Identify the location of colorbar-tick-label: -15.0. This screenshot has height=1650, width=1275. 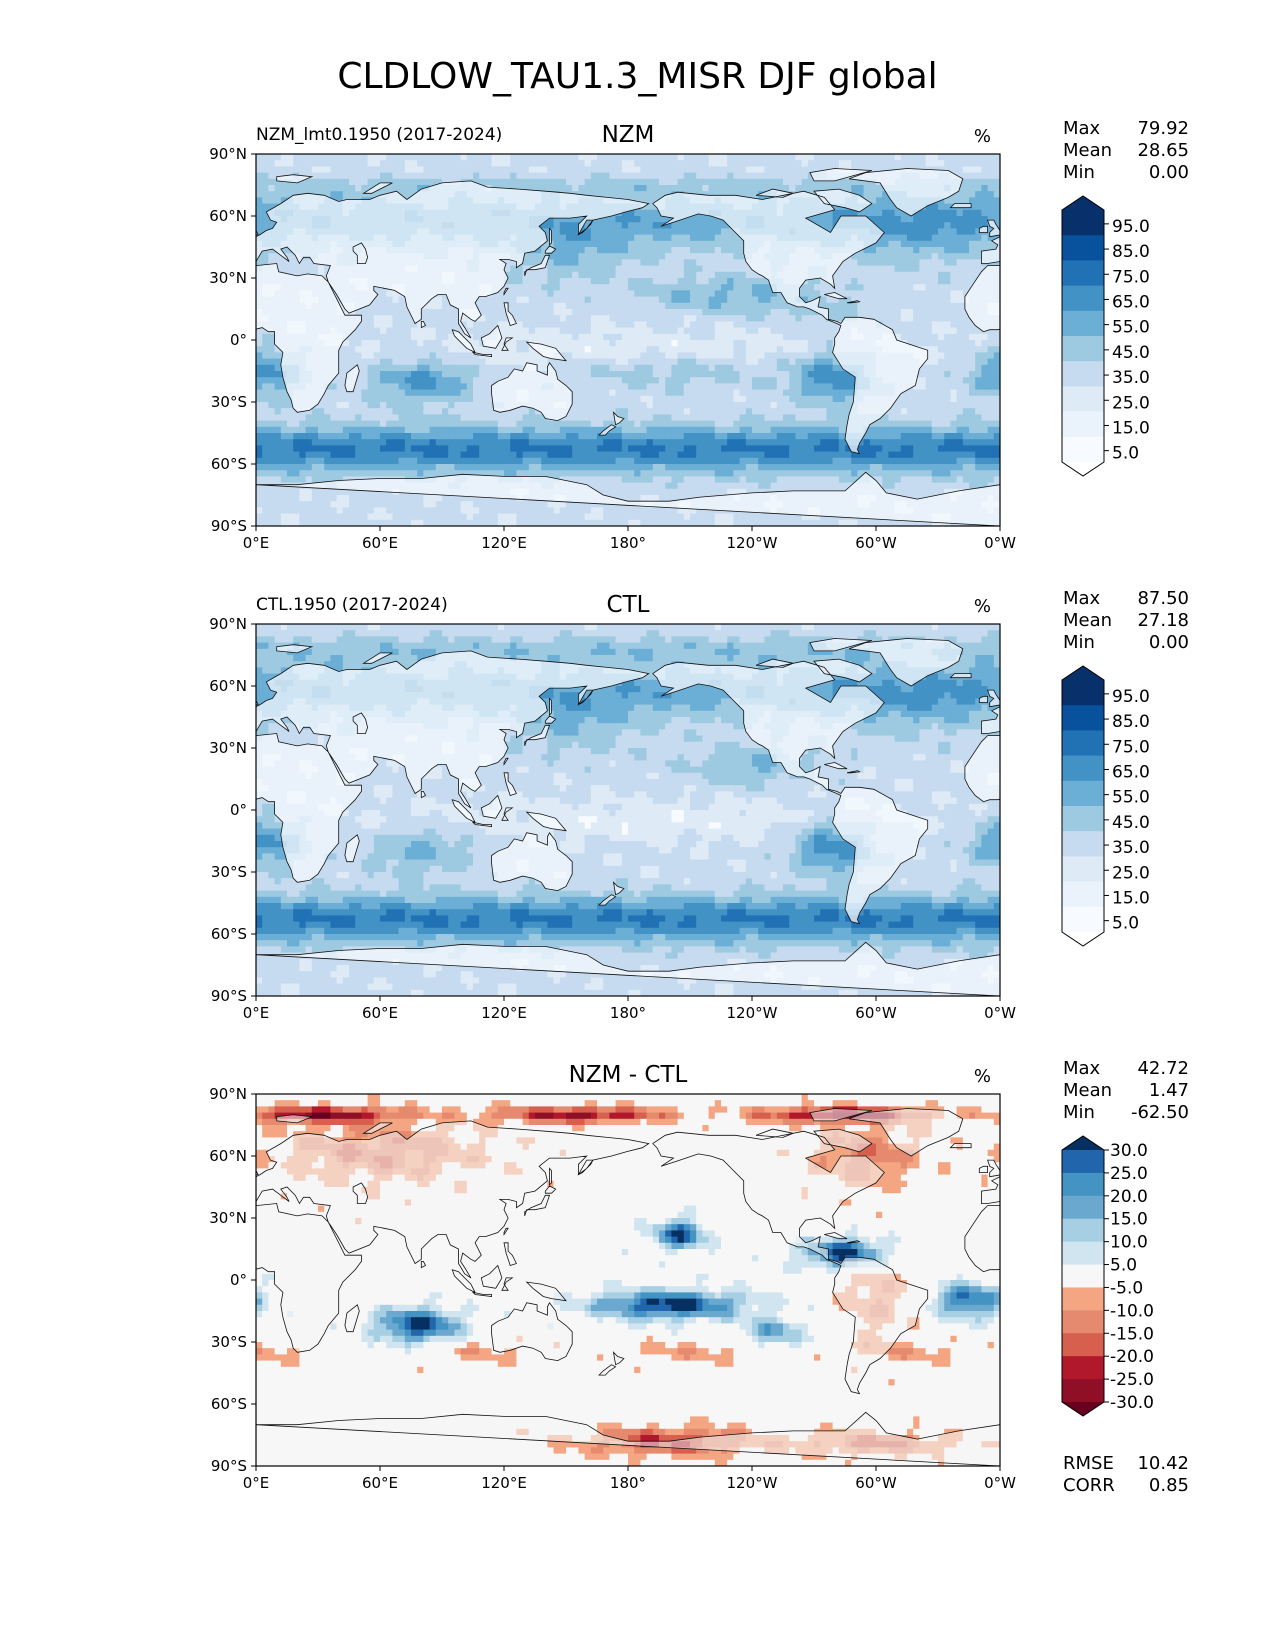
(1132, 1334).